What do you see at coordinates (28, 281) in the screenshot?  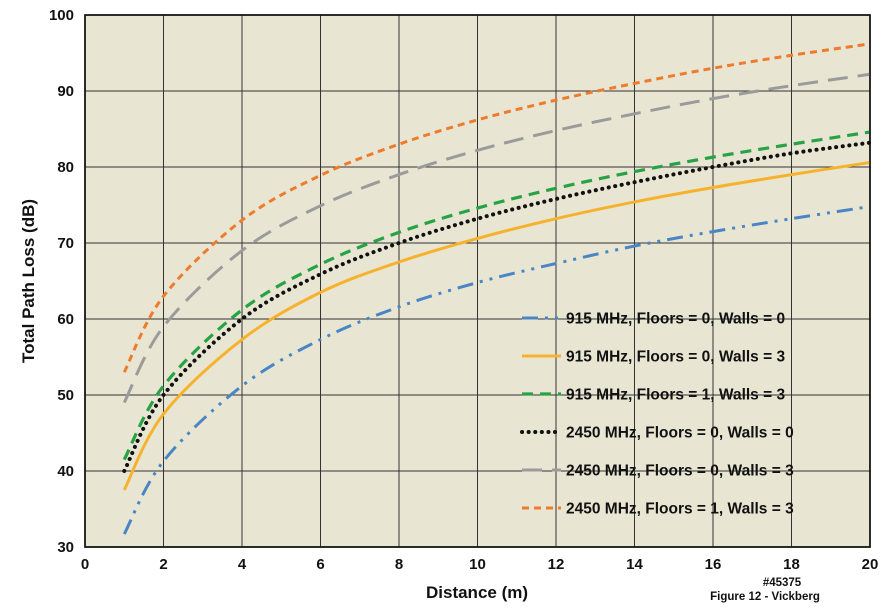 I see `y-axis-title: Total Path Loss (dB)` at bounding box center [28, 281].